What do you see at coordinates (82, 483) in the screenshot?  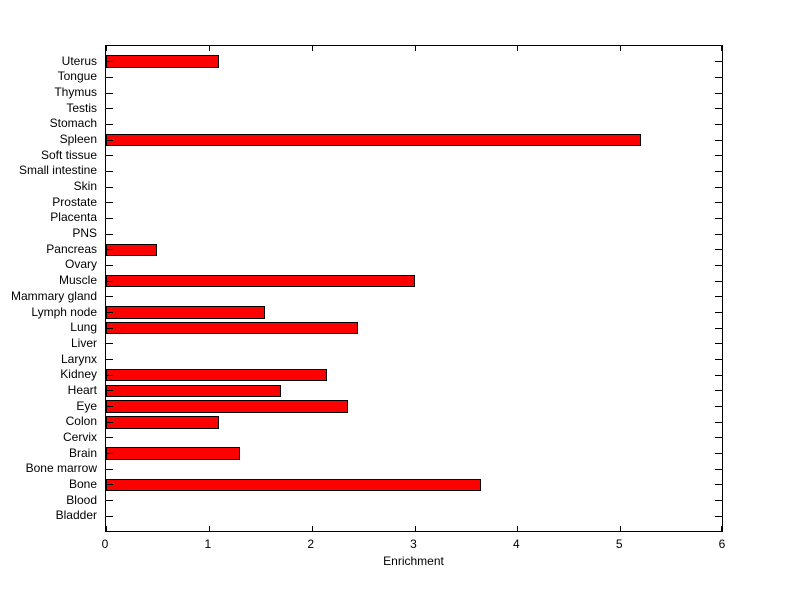 I see `y-axis-label-bone: Bone` at bounding box center [82, 483].